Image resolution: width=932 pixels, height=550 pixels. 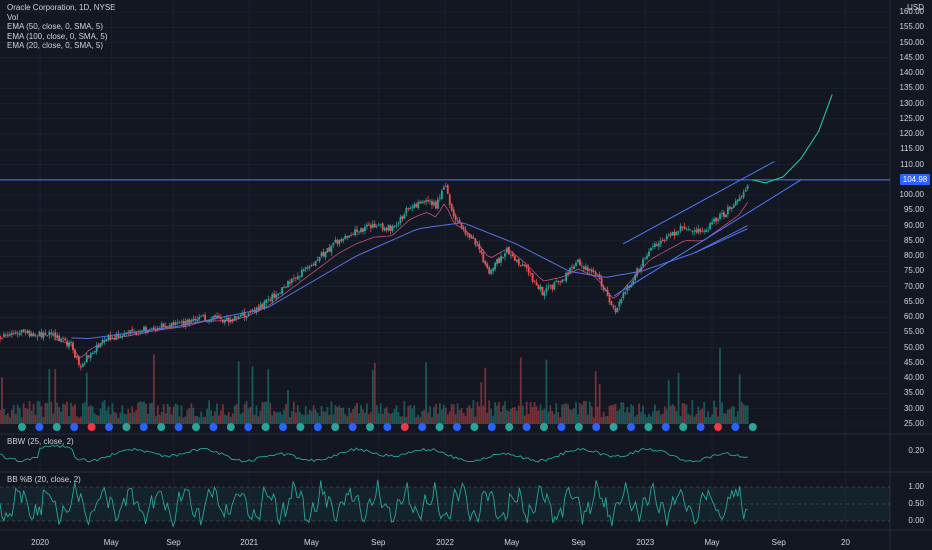 What do you see at coordinates (913, 210) in the screenshot?
I see `price-tick-label: 95.00` at bounding box center [913, 210].